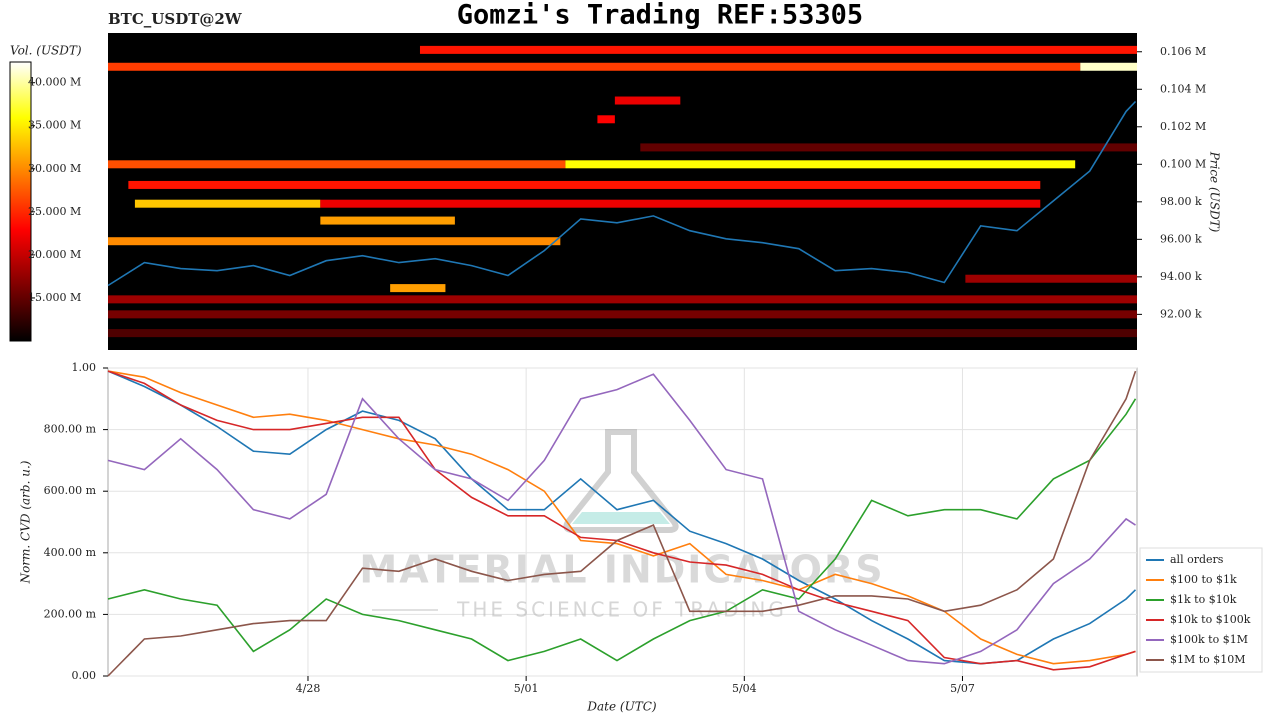 Image resolution: width=1280 pixels, height=720 pixels. I want to click on y-tick-label: 1.00, so click(84, 367).